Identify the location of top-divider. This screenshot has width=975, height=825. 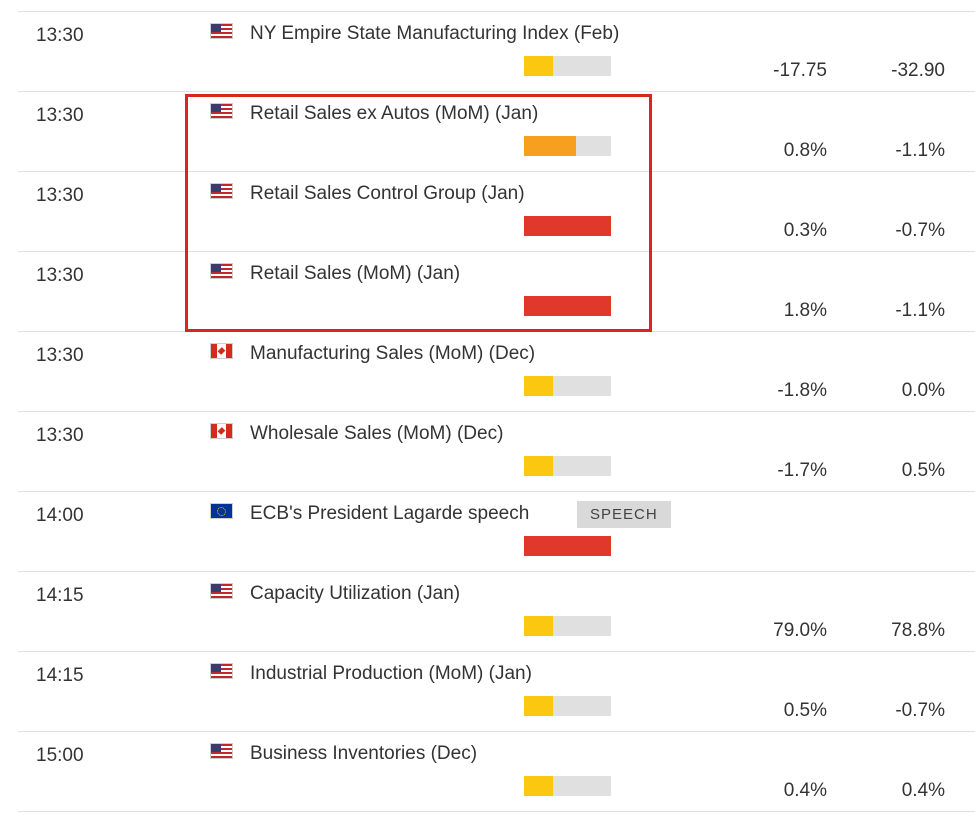
(496, 11).